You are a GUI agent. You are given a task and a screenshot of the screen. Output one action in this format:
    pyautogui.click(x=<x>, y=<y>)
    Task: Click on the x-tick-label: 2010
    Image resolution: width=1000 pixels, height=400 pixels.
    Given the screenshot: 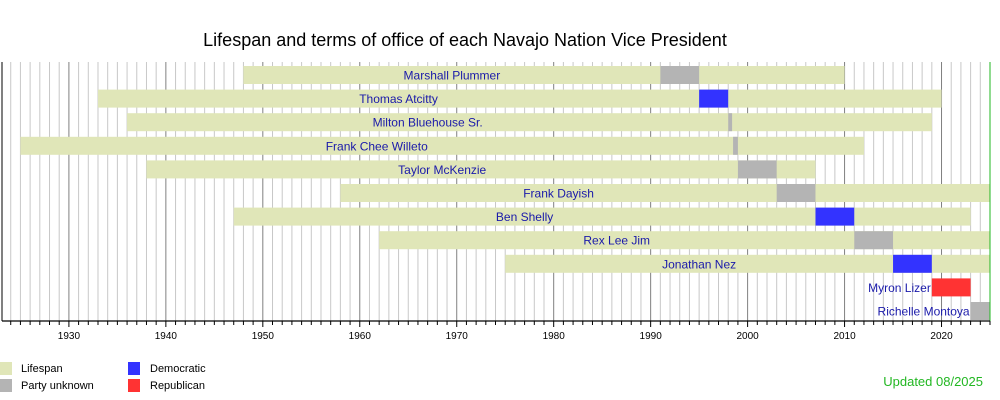 What is the action you would take?
    pyautogui.click(x=844, y=336)
    